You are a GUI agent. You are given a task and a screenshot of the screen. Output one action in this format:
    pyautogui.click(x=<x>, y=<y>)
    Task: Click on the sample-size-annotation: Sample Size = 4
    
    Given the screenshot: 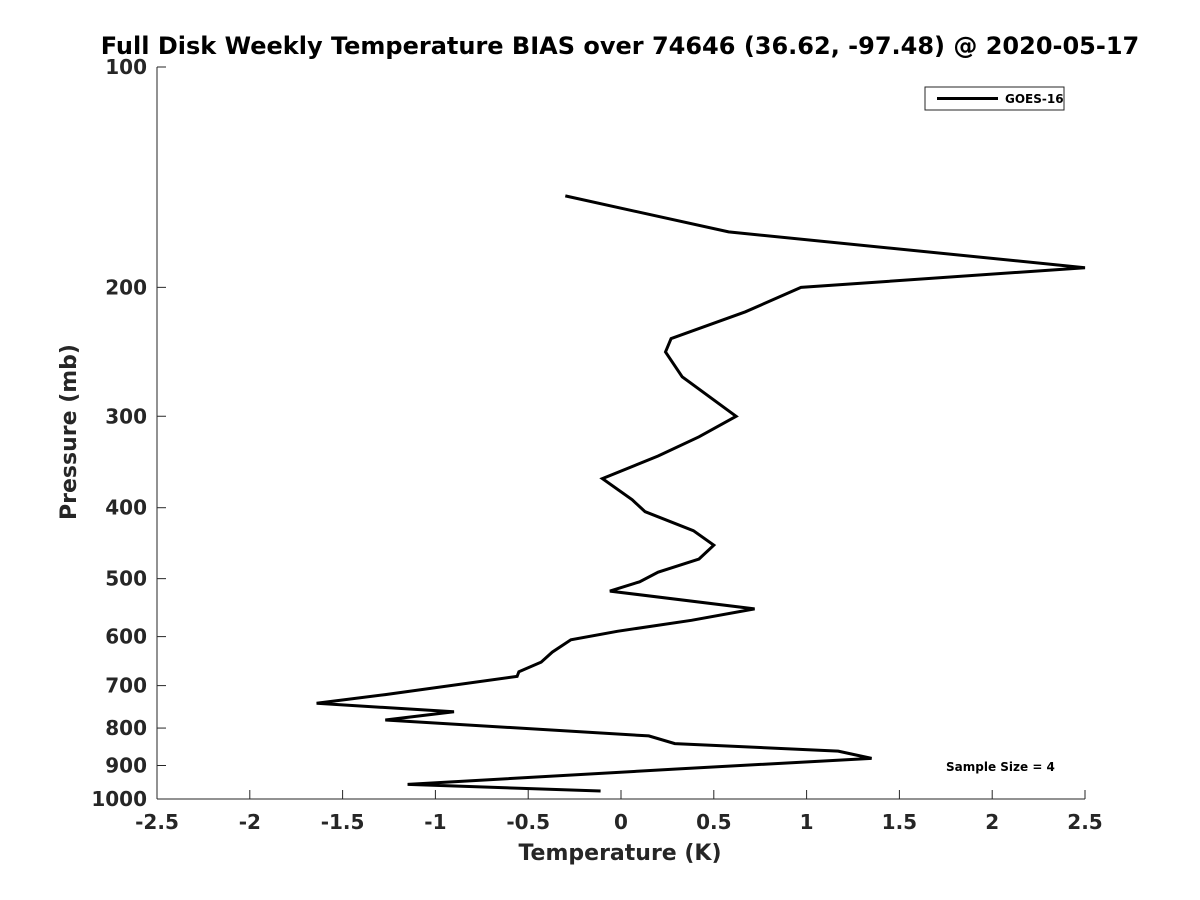 What is the action you would take?
    pyautogui.click(x=1000, y=767)
    